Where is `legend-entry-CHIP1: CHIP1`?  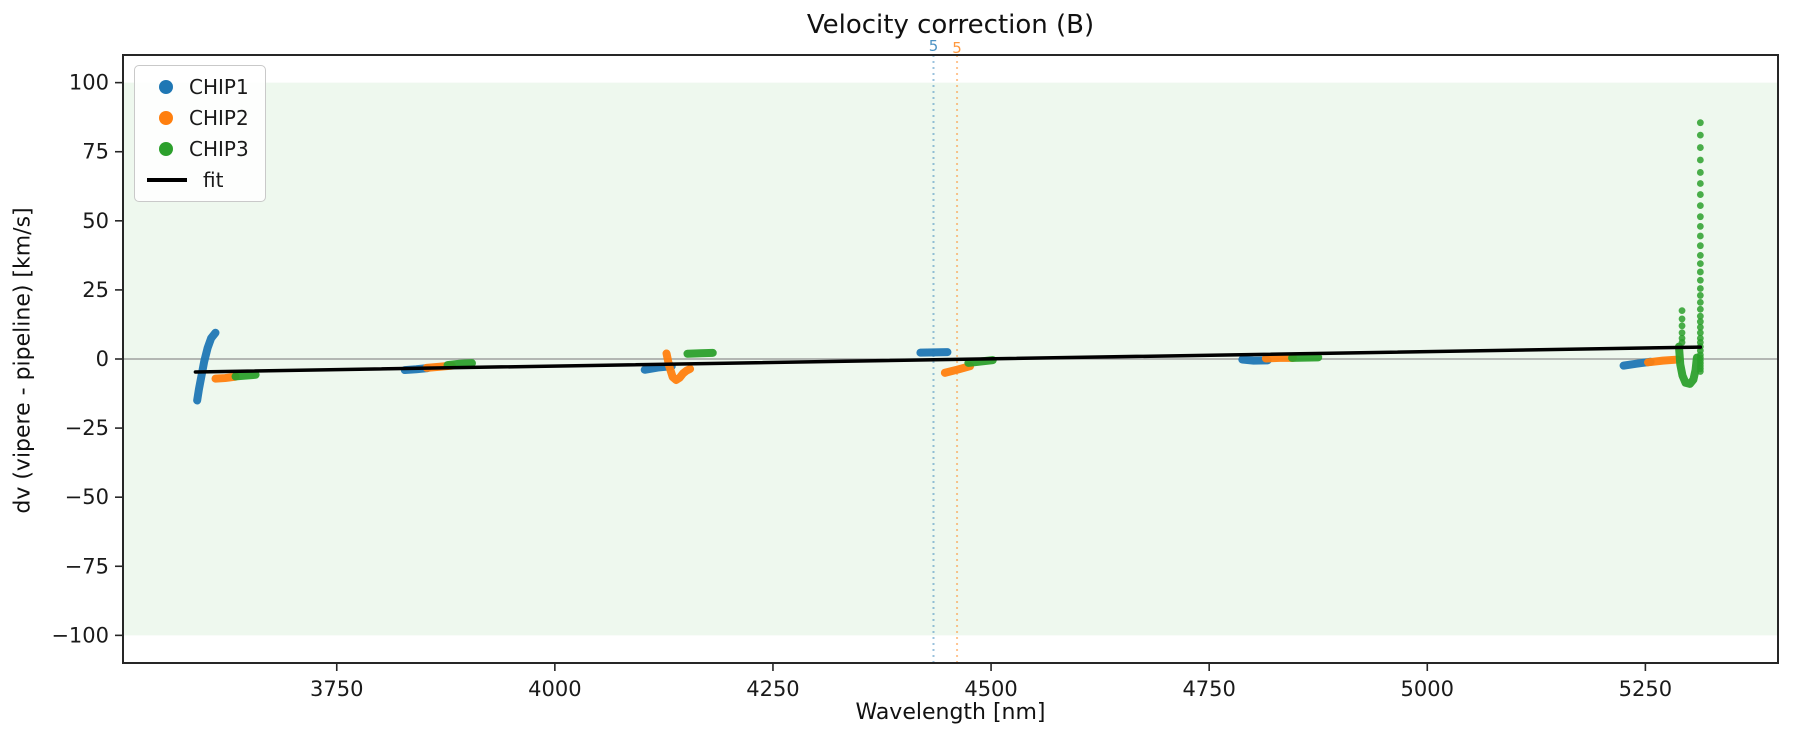 legend-entry-CHIP1: CHIP1 is located at coordinates (198, 87).